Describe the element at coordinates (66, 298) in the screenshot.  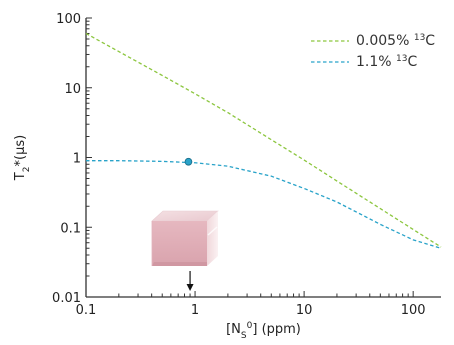
I see `y-tick-label: 0.01` at that location.